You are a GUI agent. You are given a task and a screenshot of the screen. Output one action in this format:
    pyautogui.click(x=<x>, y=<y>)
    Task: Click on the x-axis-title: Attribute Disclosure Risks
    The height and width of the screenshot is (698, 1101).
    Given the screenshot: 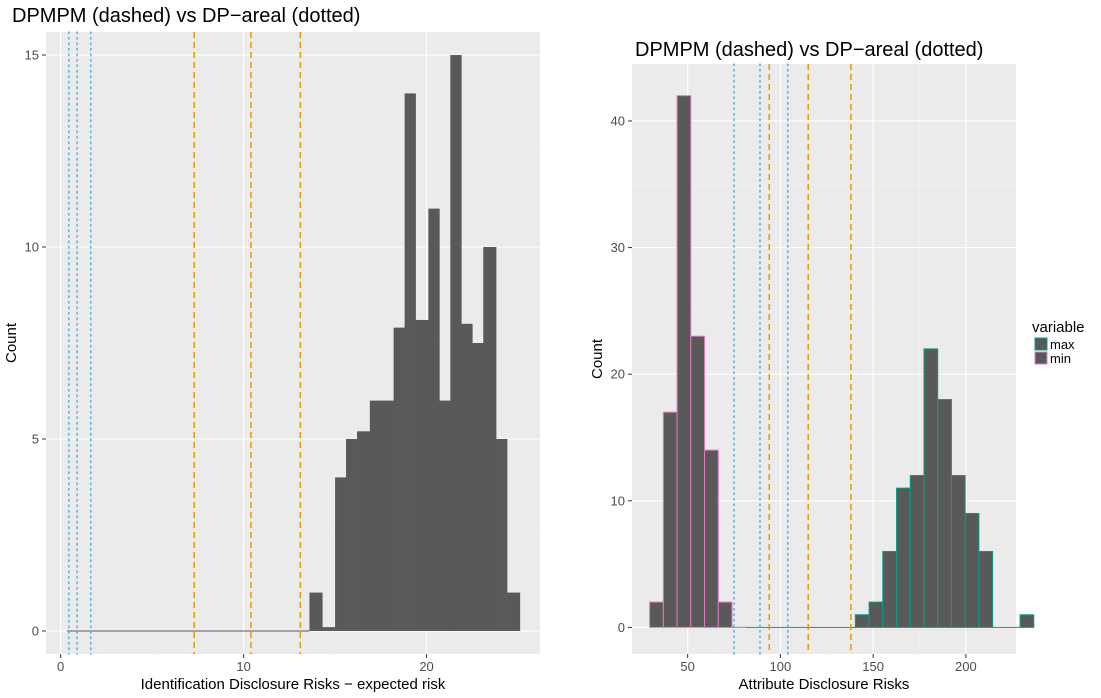 What is the action you would take?
    pyautogui.click(x=824, y=684)
    